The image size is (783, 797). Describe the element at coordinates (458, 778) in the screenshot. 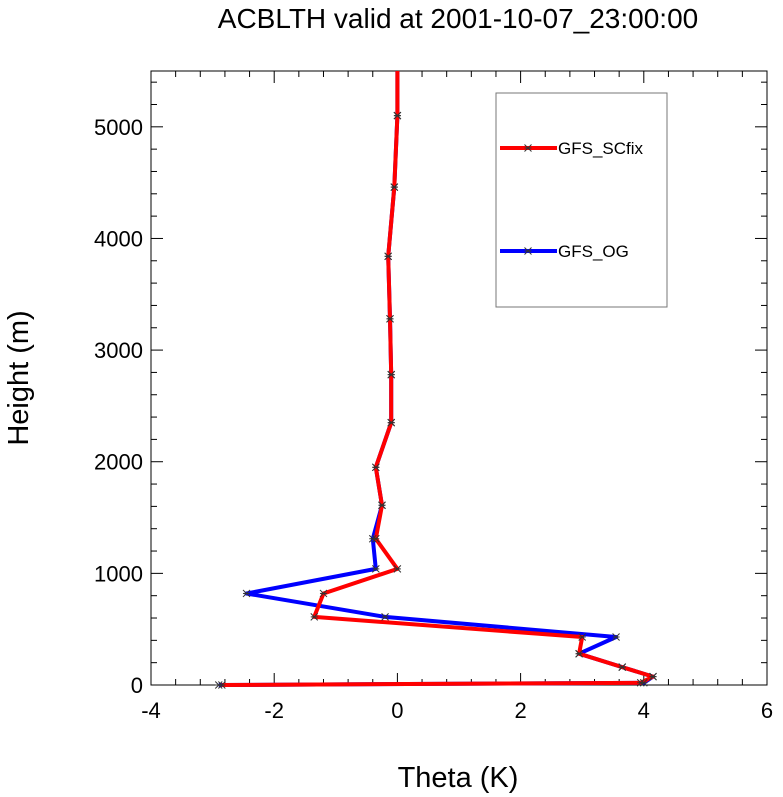

I see `x-axis-title: Theta (K)` at that location.